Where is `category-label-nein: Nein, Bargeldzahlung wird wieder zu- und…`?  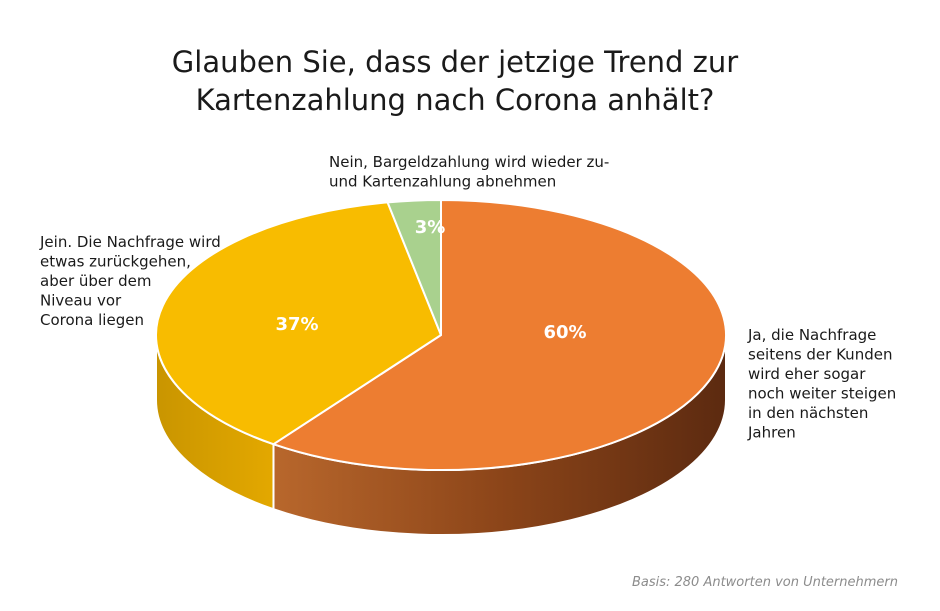 category-label-nein: Nein, Bargeldzahlung wird wieder zu- und… is located at coordinates (471, 172).